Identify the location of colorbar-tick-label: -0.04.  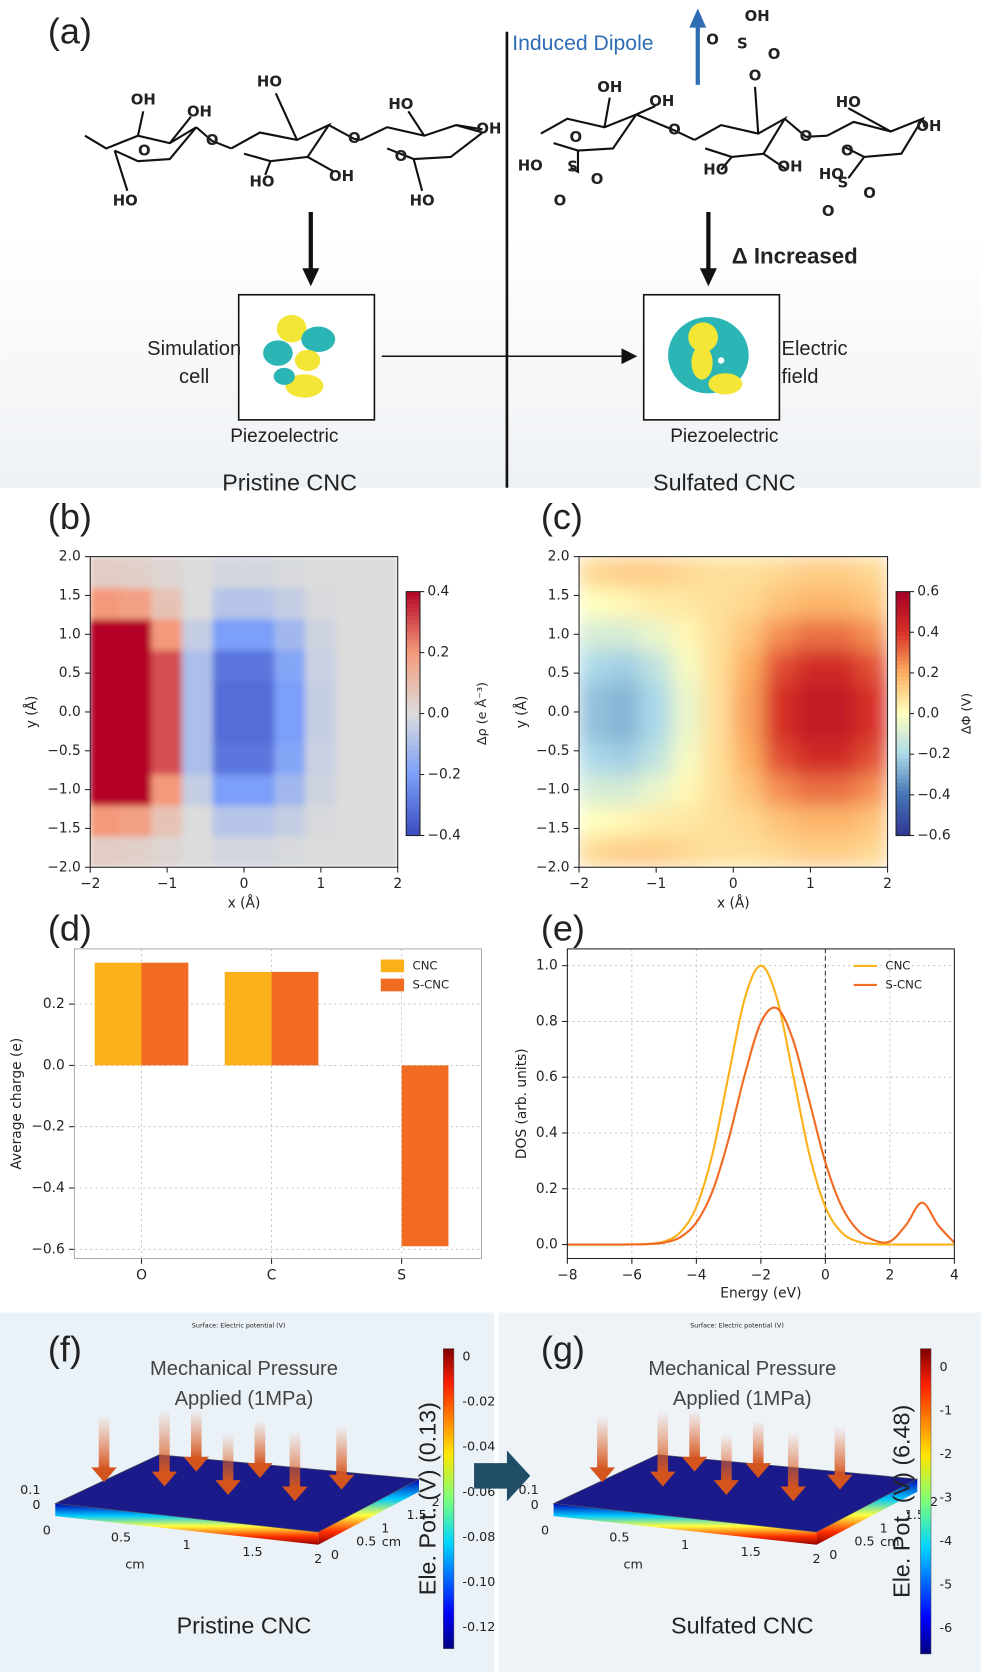
(478, 1446).